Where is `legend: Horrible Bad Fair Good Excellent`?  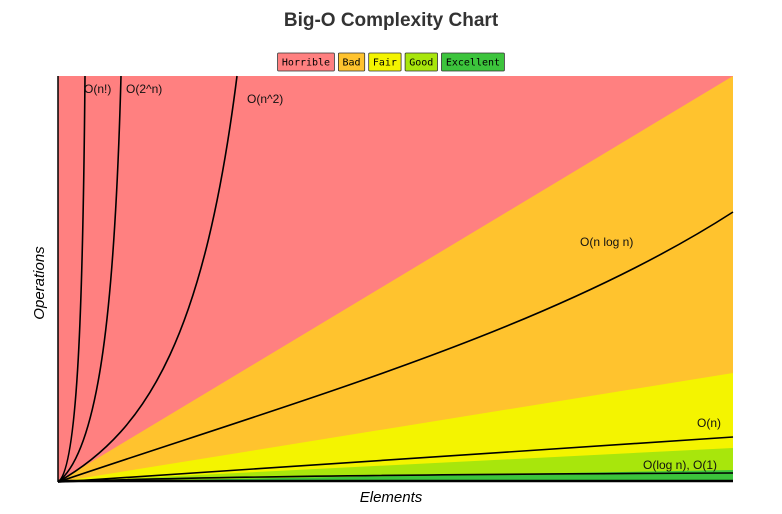 legend: Horrible Bad Fair Good Excellent is located at coordinates (391, 62).